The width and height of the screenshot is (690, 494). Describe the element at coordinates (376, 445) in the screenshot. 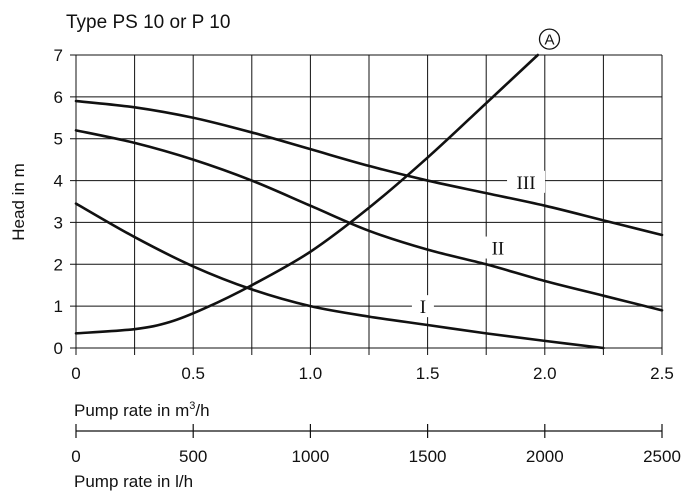

I see `secondary-x-axis: 0 500 1000 1500 2000 2500` at that location.